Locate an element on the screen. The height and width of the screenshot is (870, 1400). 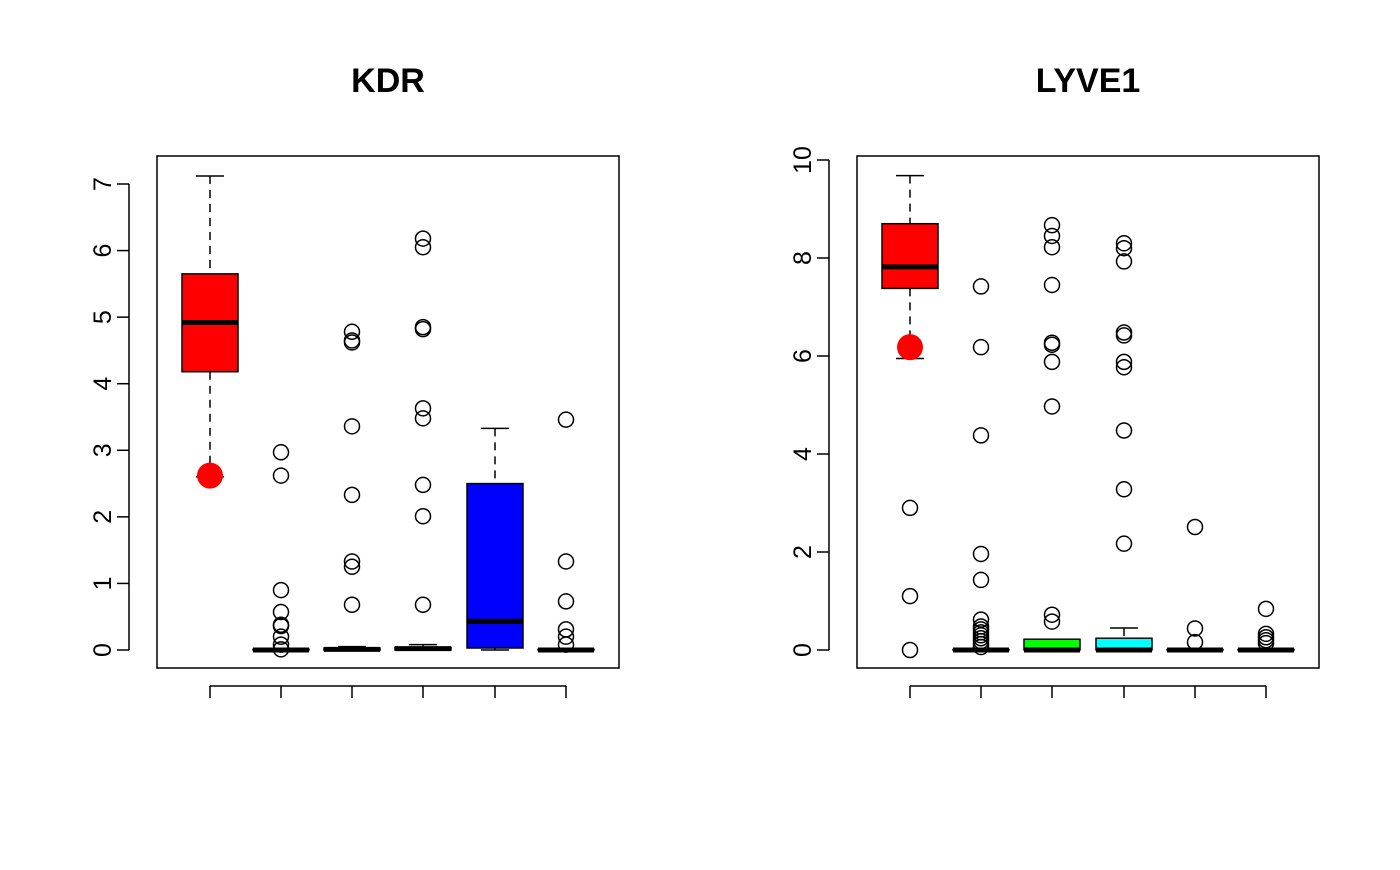
panel-1-y-tick-label: 0 is located at coordinates (103, 650).